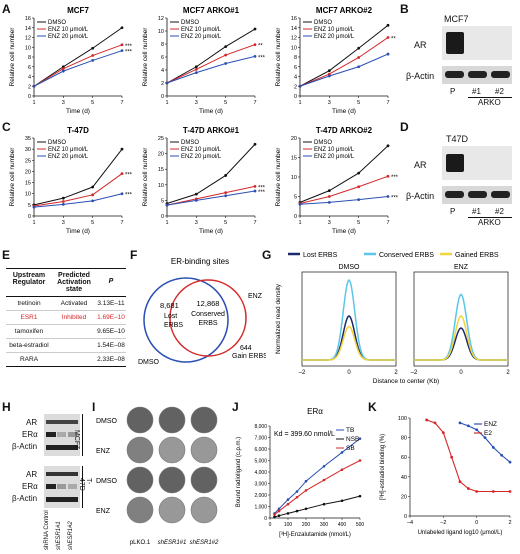 This screenshot has width=520, height=554. Describe the element at coordinates (490, 424) in the screenshot. I see `legend-label: ENZ` at that location.